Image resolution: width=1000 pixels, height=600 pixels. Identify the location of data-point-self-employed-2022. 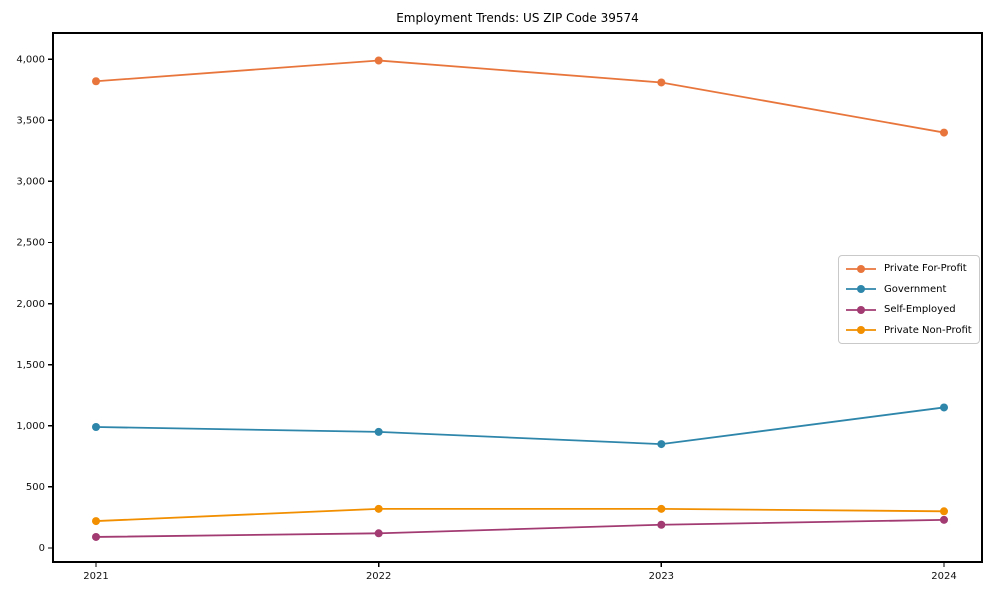
(378, 533).